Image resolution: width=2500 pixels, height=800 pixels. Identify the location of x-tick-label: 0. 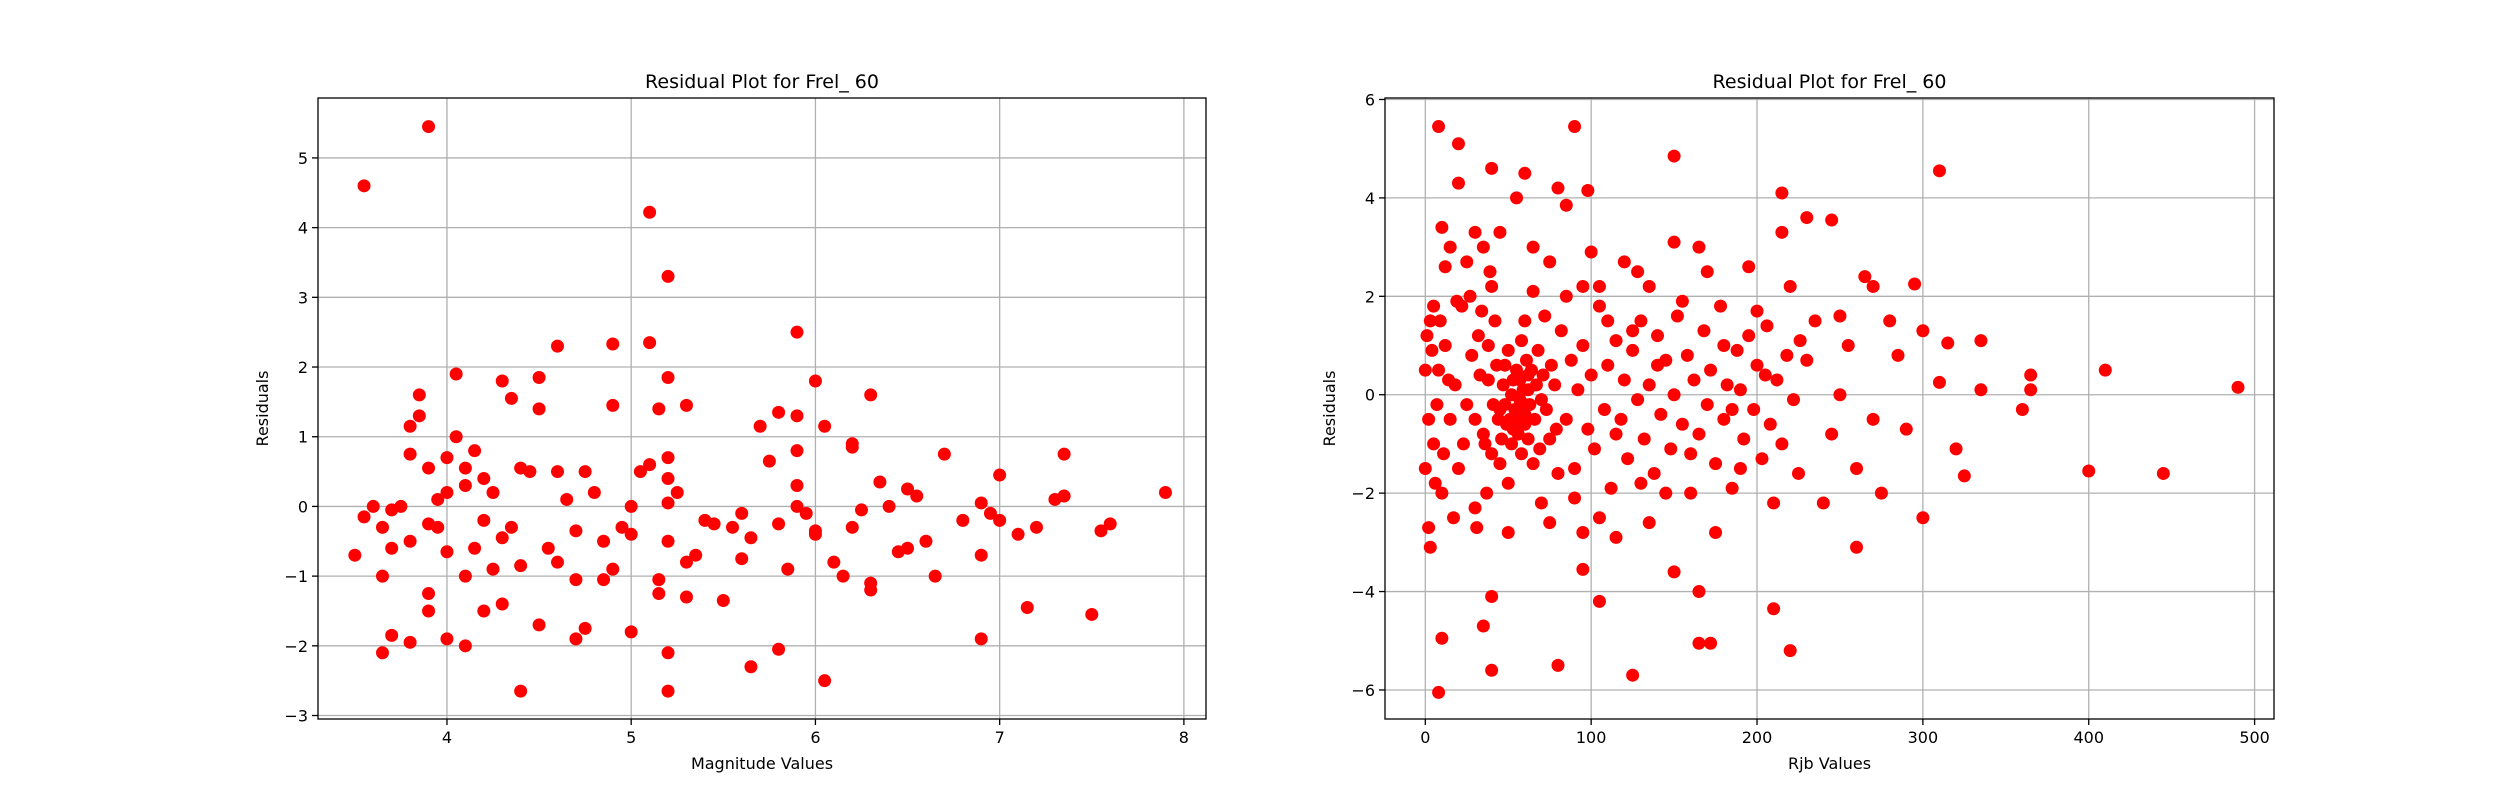
(1425, 737).